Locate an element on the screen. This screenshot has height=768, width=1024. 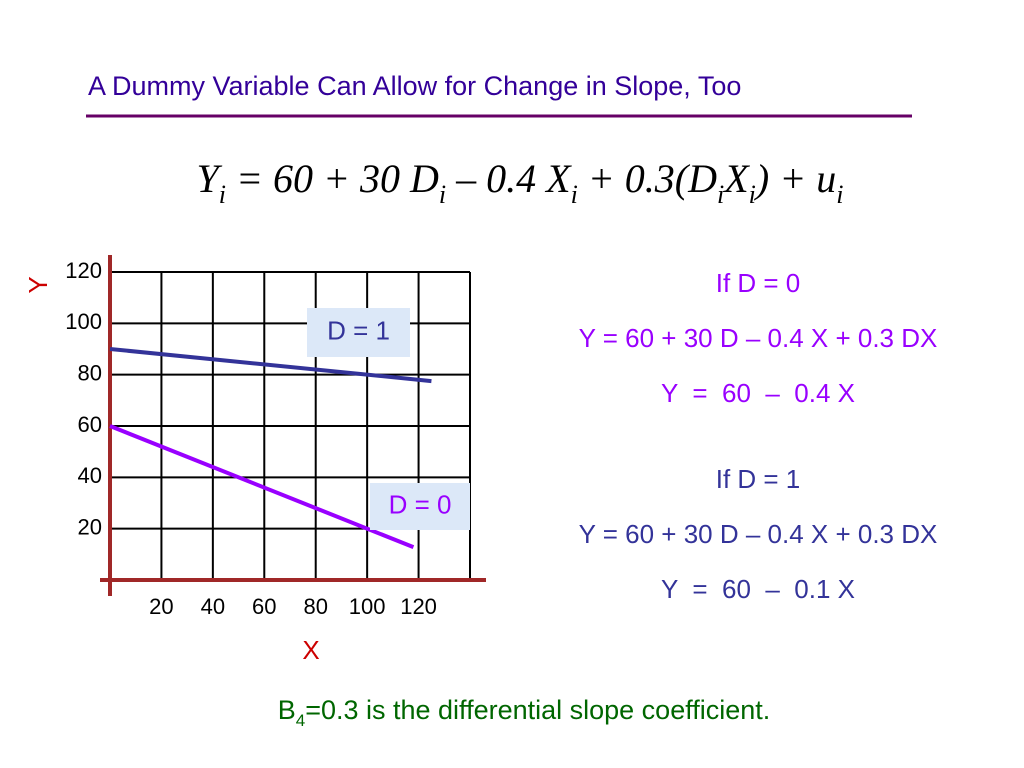
text-part: – 0.4 X is located at coordinates (509, 178).